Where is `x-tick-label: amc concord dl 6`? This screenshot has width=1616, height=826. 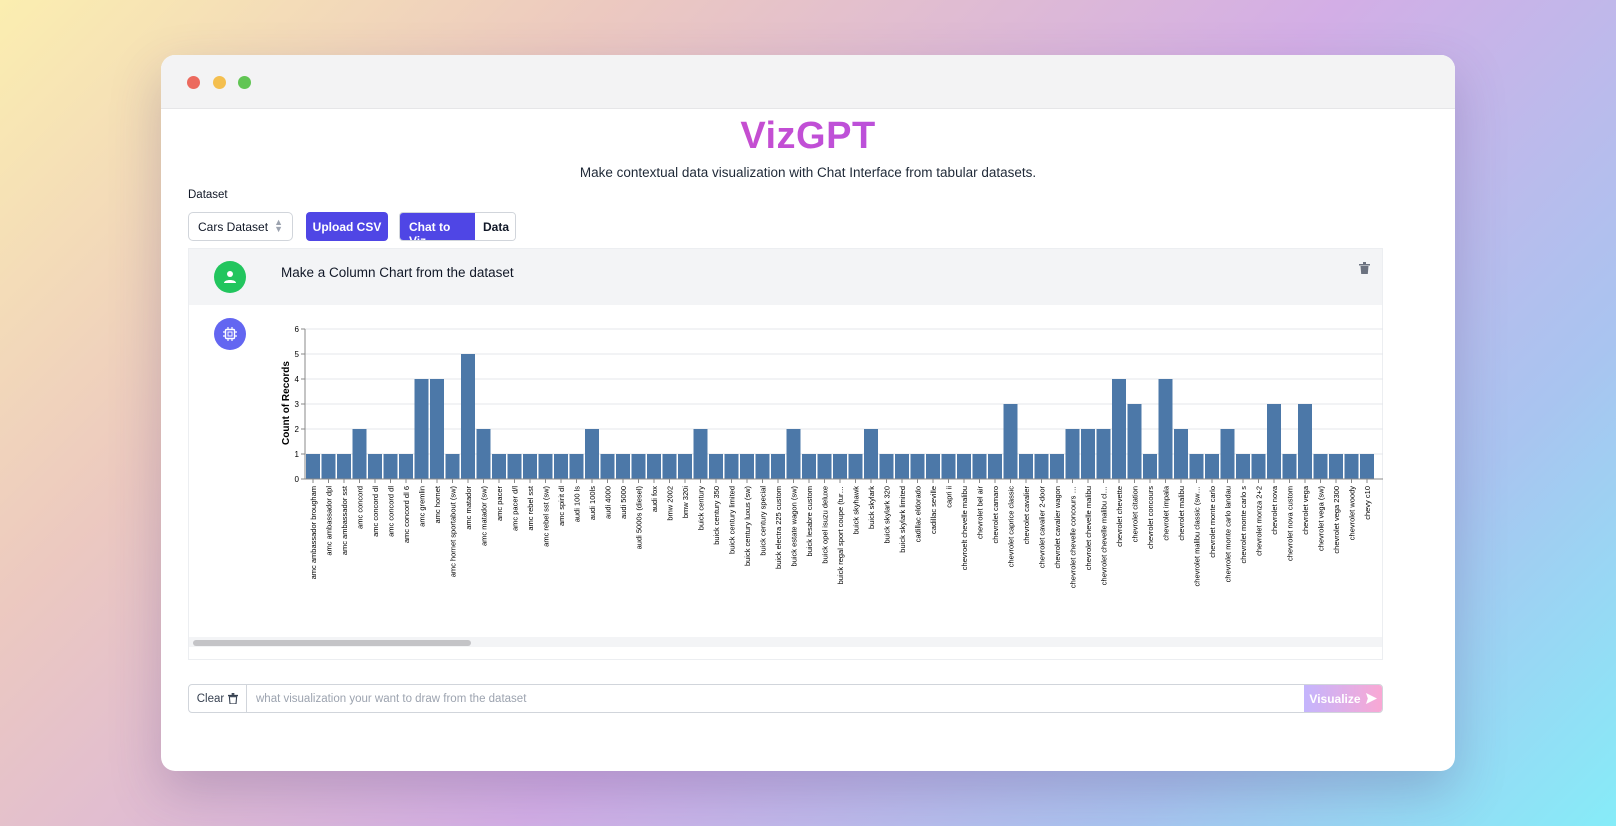
x-tick-label: amc concord dl 6 is located at coordinates (406, 514).